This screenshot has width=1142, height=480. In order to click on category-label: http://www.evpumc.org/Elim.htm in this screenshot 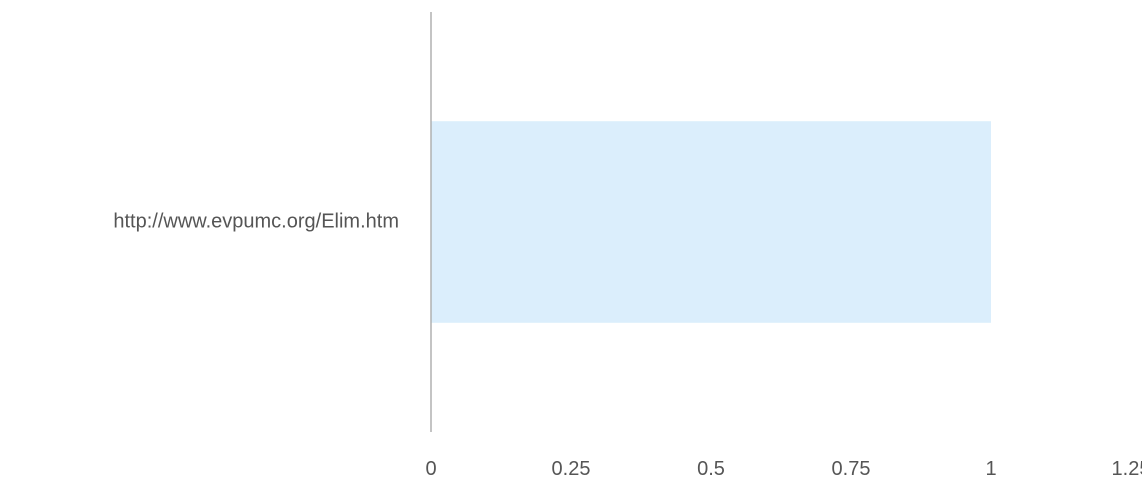, I will do `click(256, 221)`.